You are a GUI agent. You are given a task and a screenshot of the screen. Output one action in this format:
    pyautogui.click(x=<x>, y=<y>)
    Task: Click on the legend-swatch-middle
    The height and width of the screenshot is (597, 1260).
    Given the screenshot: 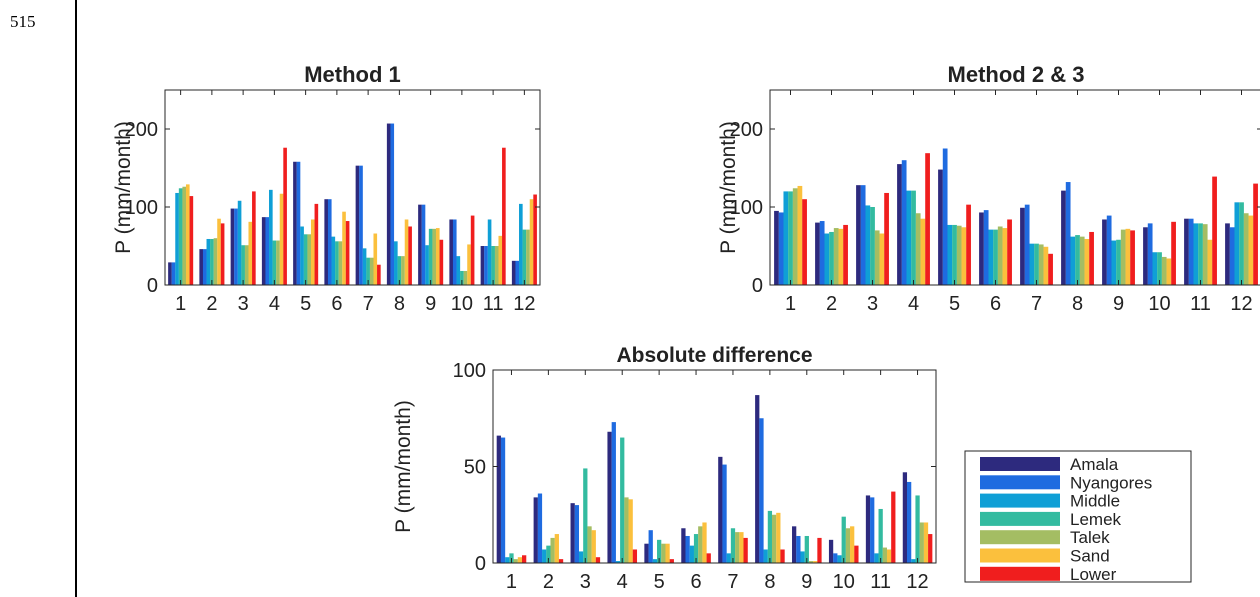 What is the action you would take?
    pyautogui.click(x=1020, y=500)
    